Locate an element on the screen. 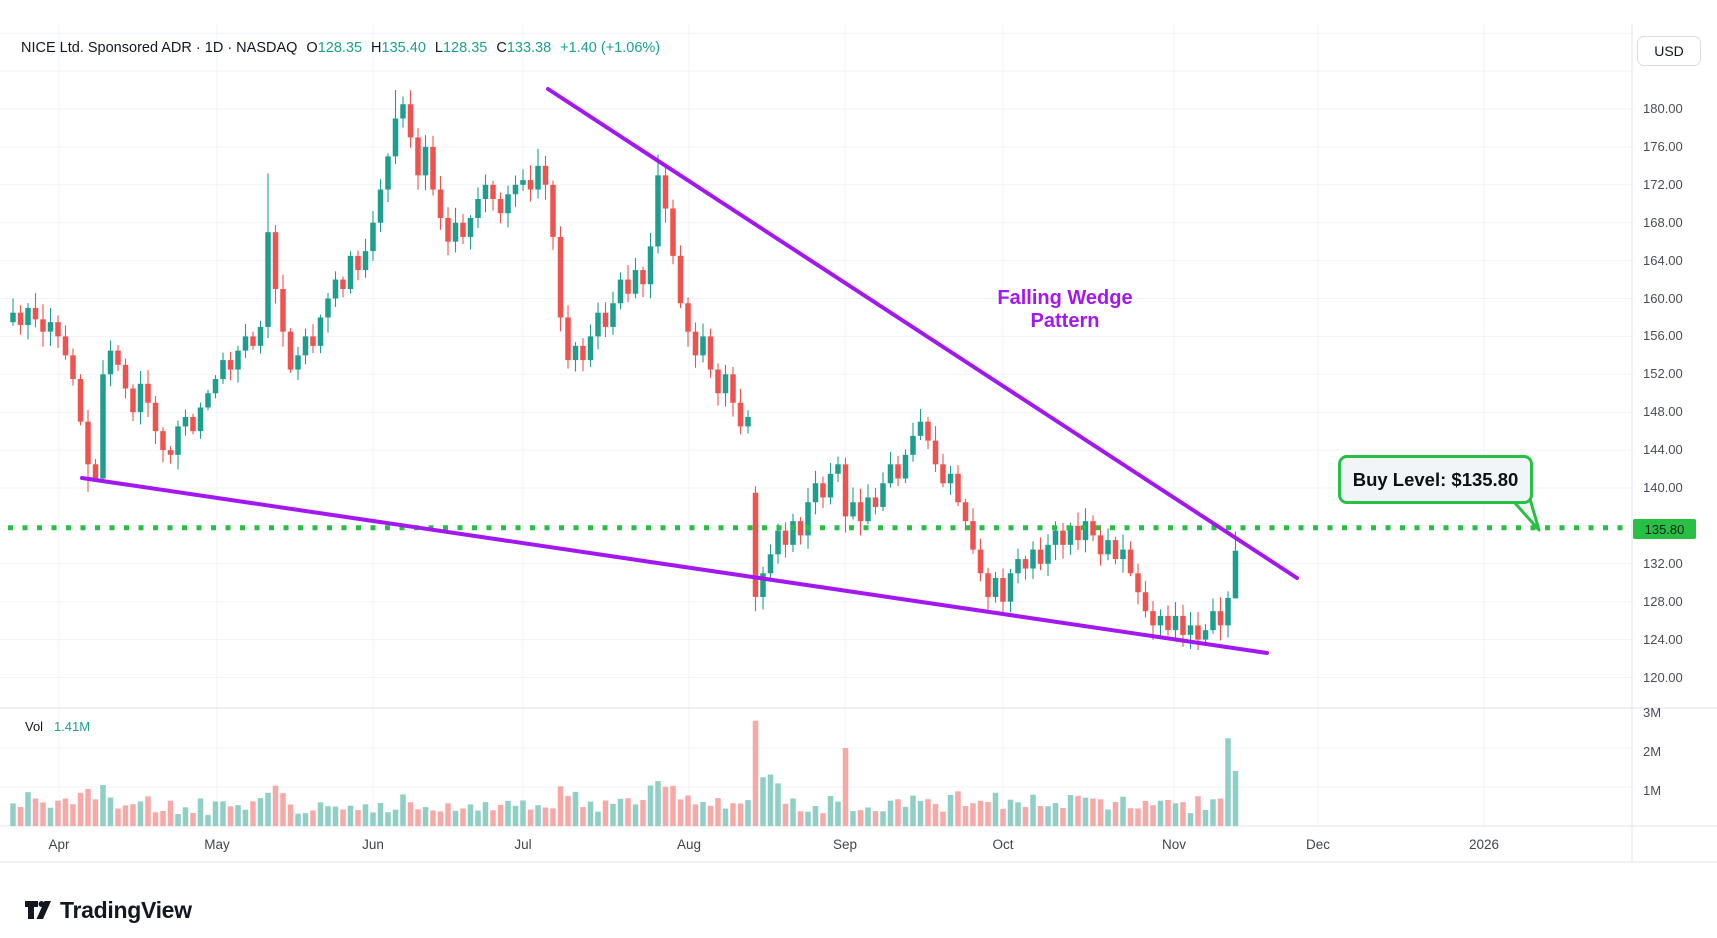  wedge-lower-trendline is located at coordinates (674, 565).